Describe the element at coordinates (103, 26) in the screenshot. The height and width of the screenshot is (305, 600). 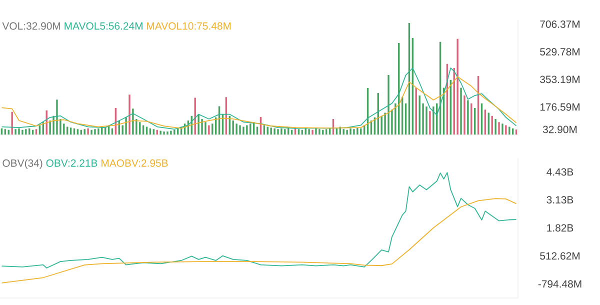
I see `text: MAVOL5:56.24M` at that location.